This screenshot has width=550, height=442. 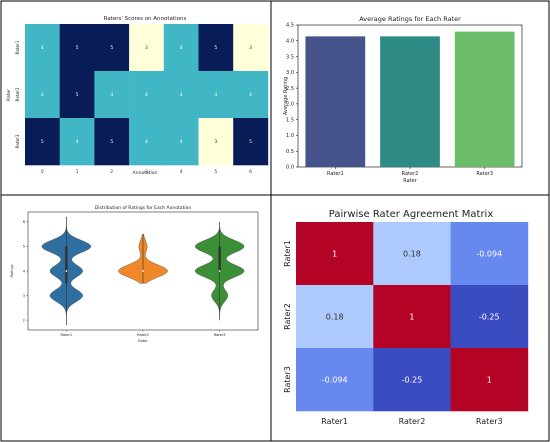 I want to click on matrix-y-tick-label: Rater1, so click(x=287, y=253).